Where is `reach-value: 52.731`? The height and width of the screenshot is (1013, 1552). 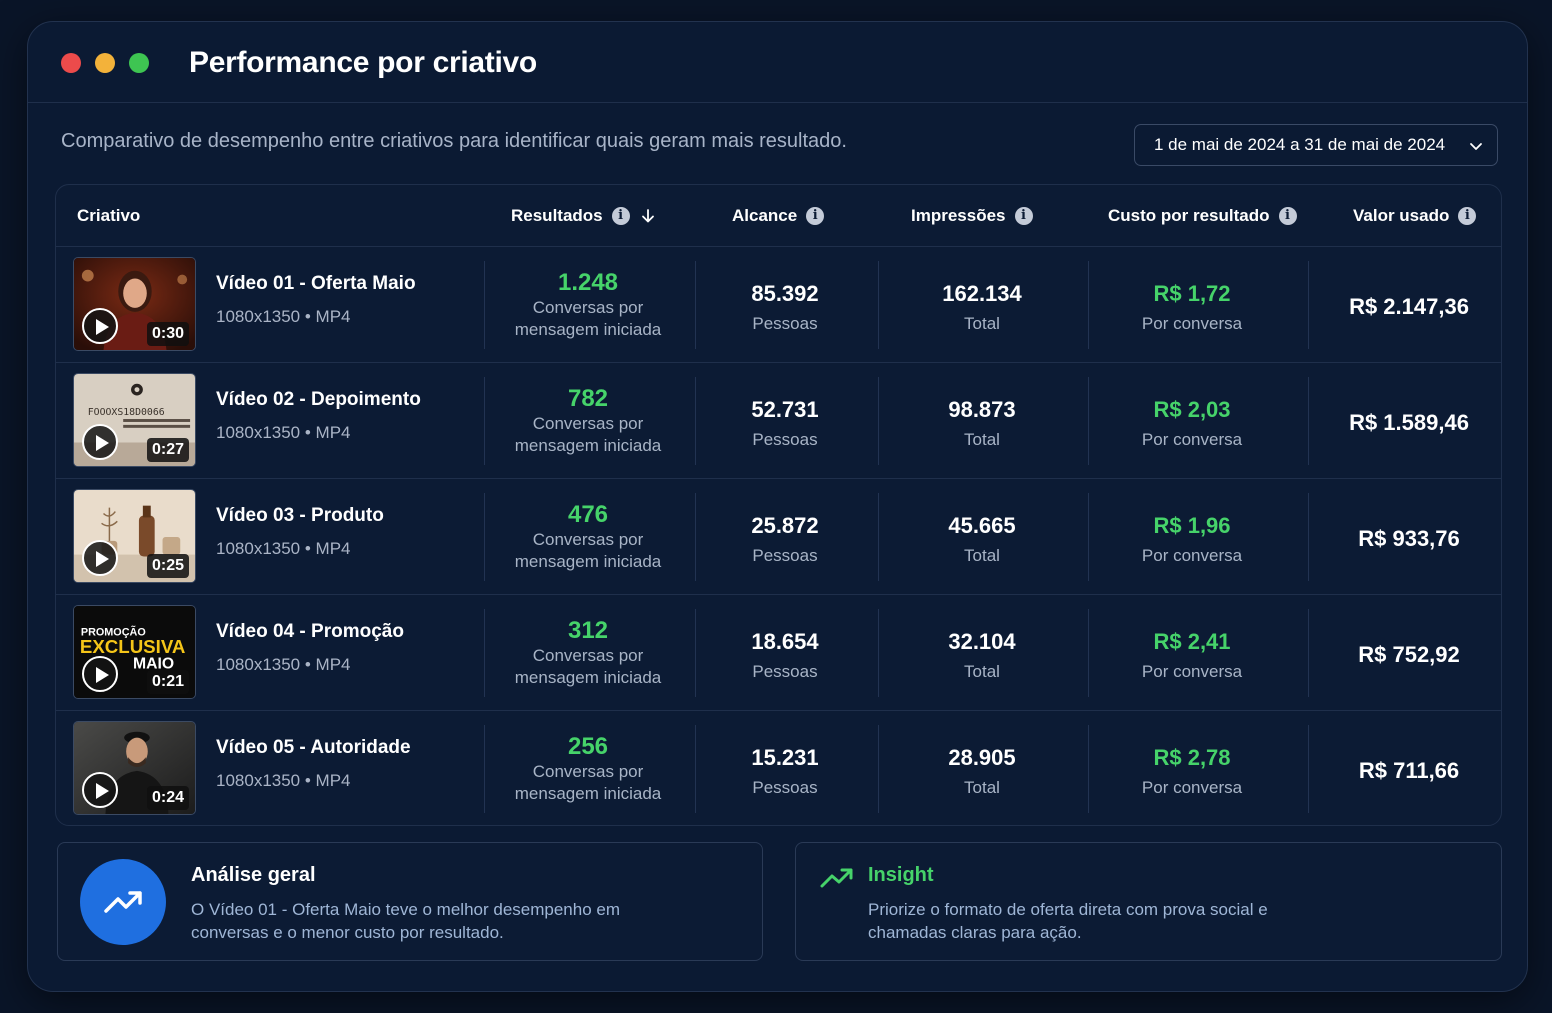
reach-value: 52.731 is located at coordinates (785, 409).